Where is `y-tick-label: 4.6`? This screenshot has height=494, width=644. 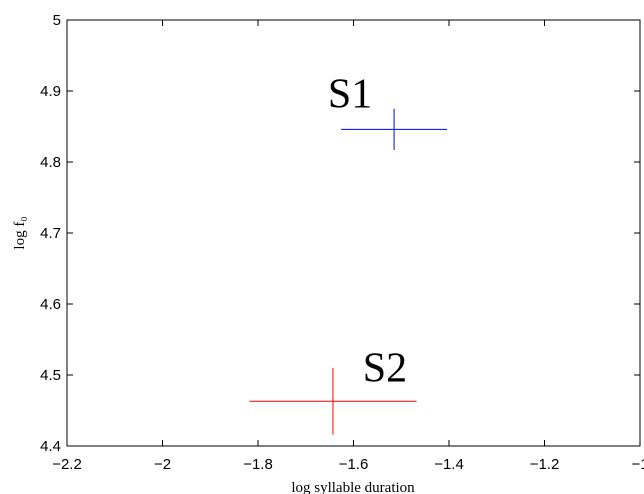 y-tick-label: 4.6 is located at coordinates (50, 304).